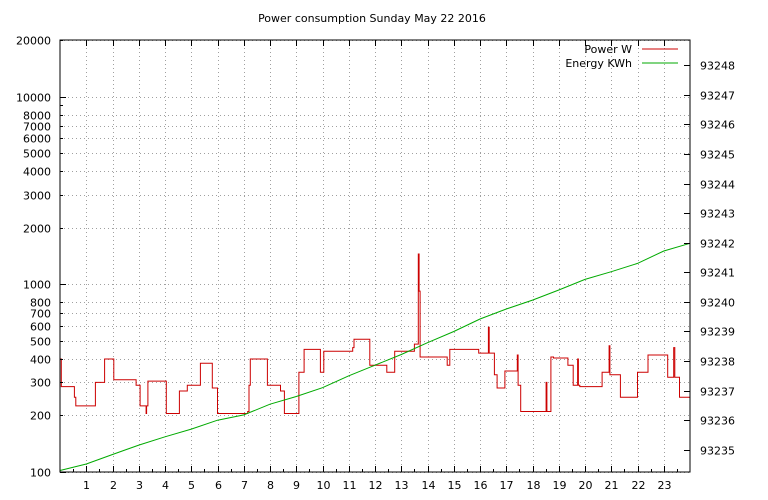  I want to click on x-tick-label: 14, so click(429, 485).